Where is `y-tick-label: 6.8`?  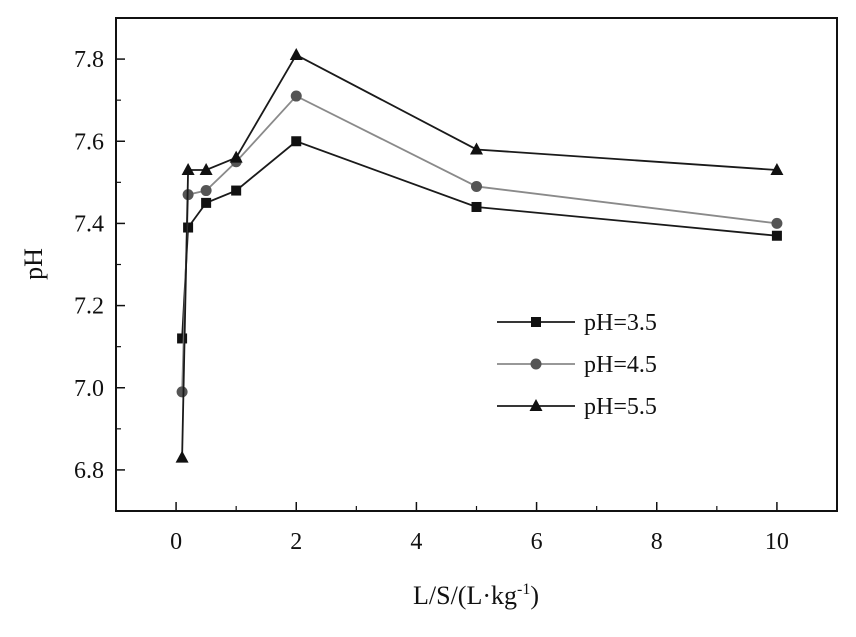
y-tick-label: 6.8 is located at coordinates (89, 471).